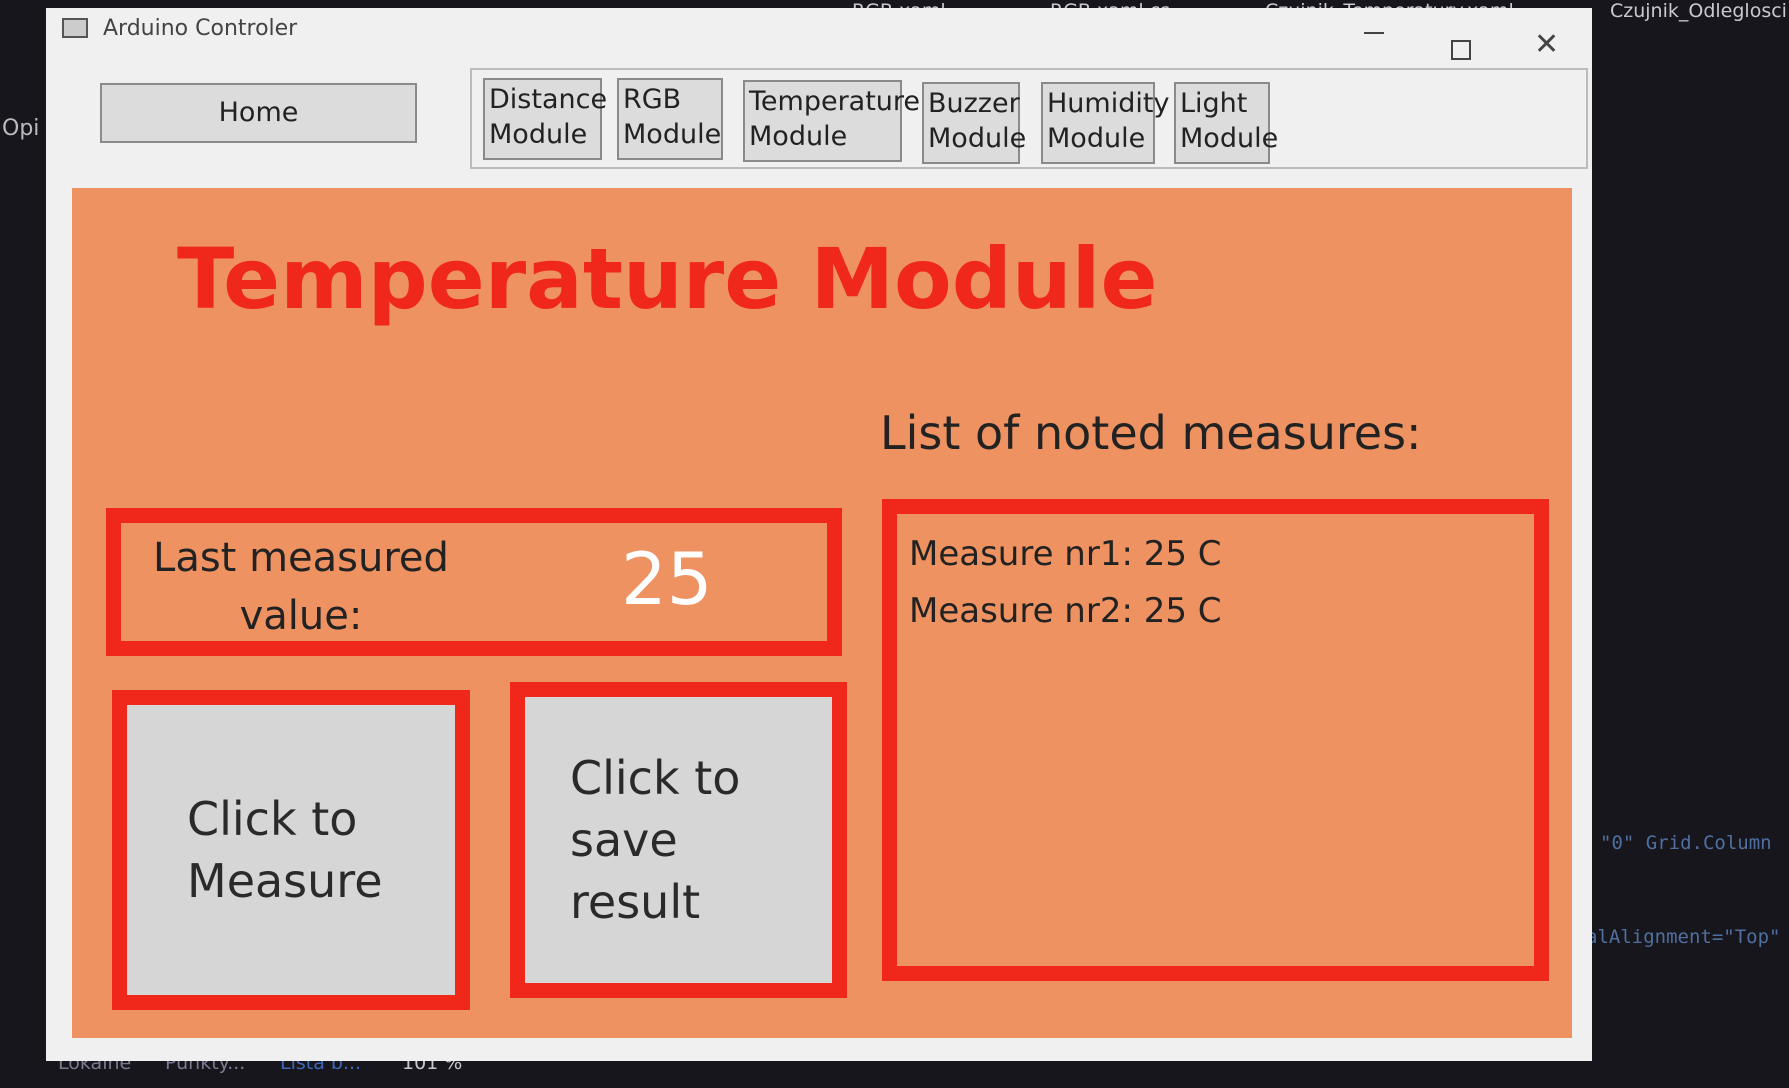  I want to click on nav-button: Temperature Module, so click(831, 121).